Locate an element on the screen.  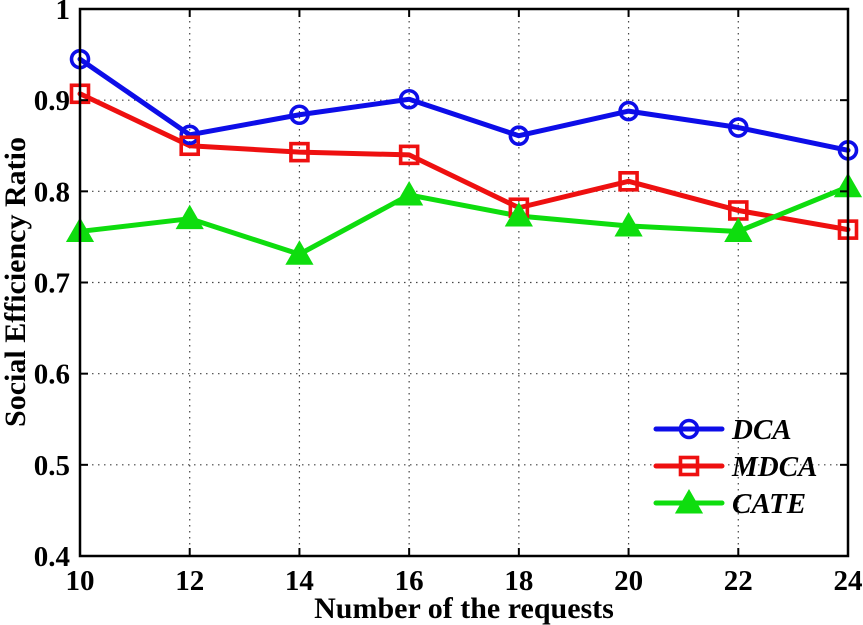
legend-item-MDCA: MDCA is located at coordinates (735, 467).